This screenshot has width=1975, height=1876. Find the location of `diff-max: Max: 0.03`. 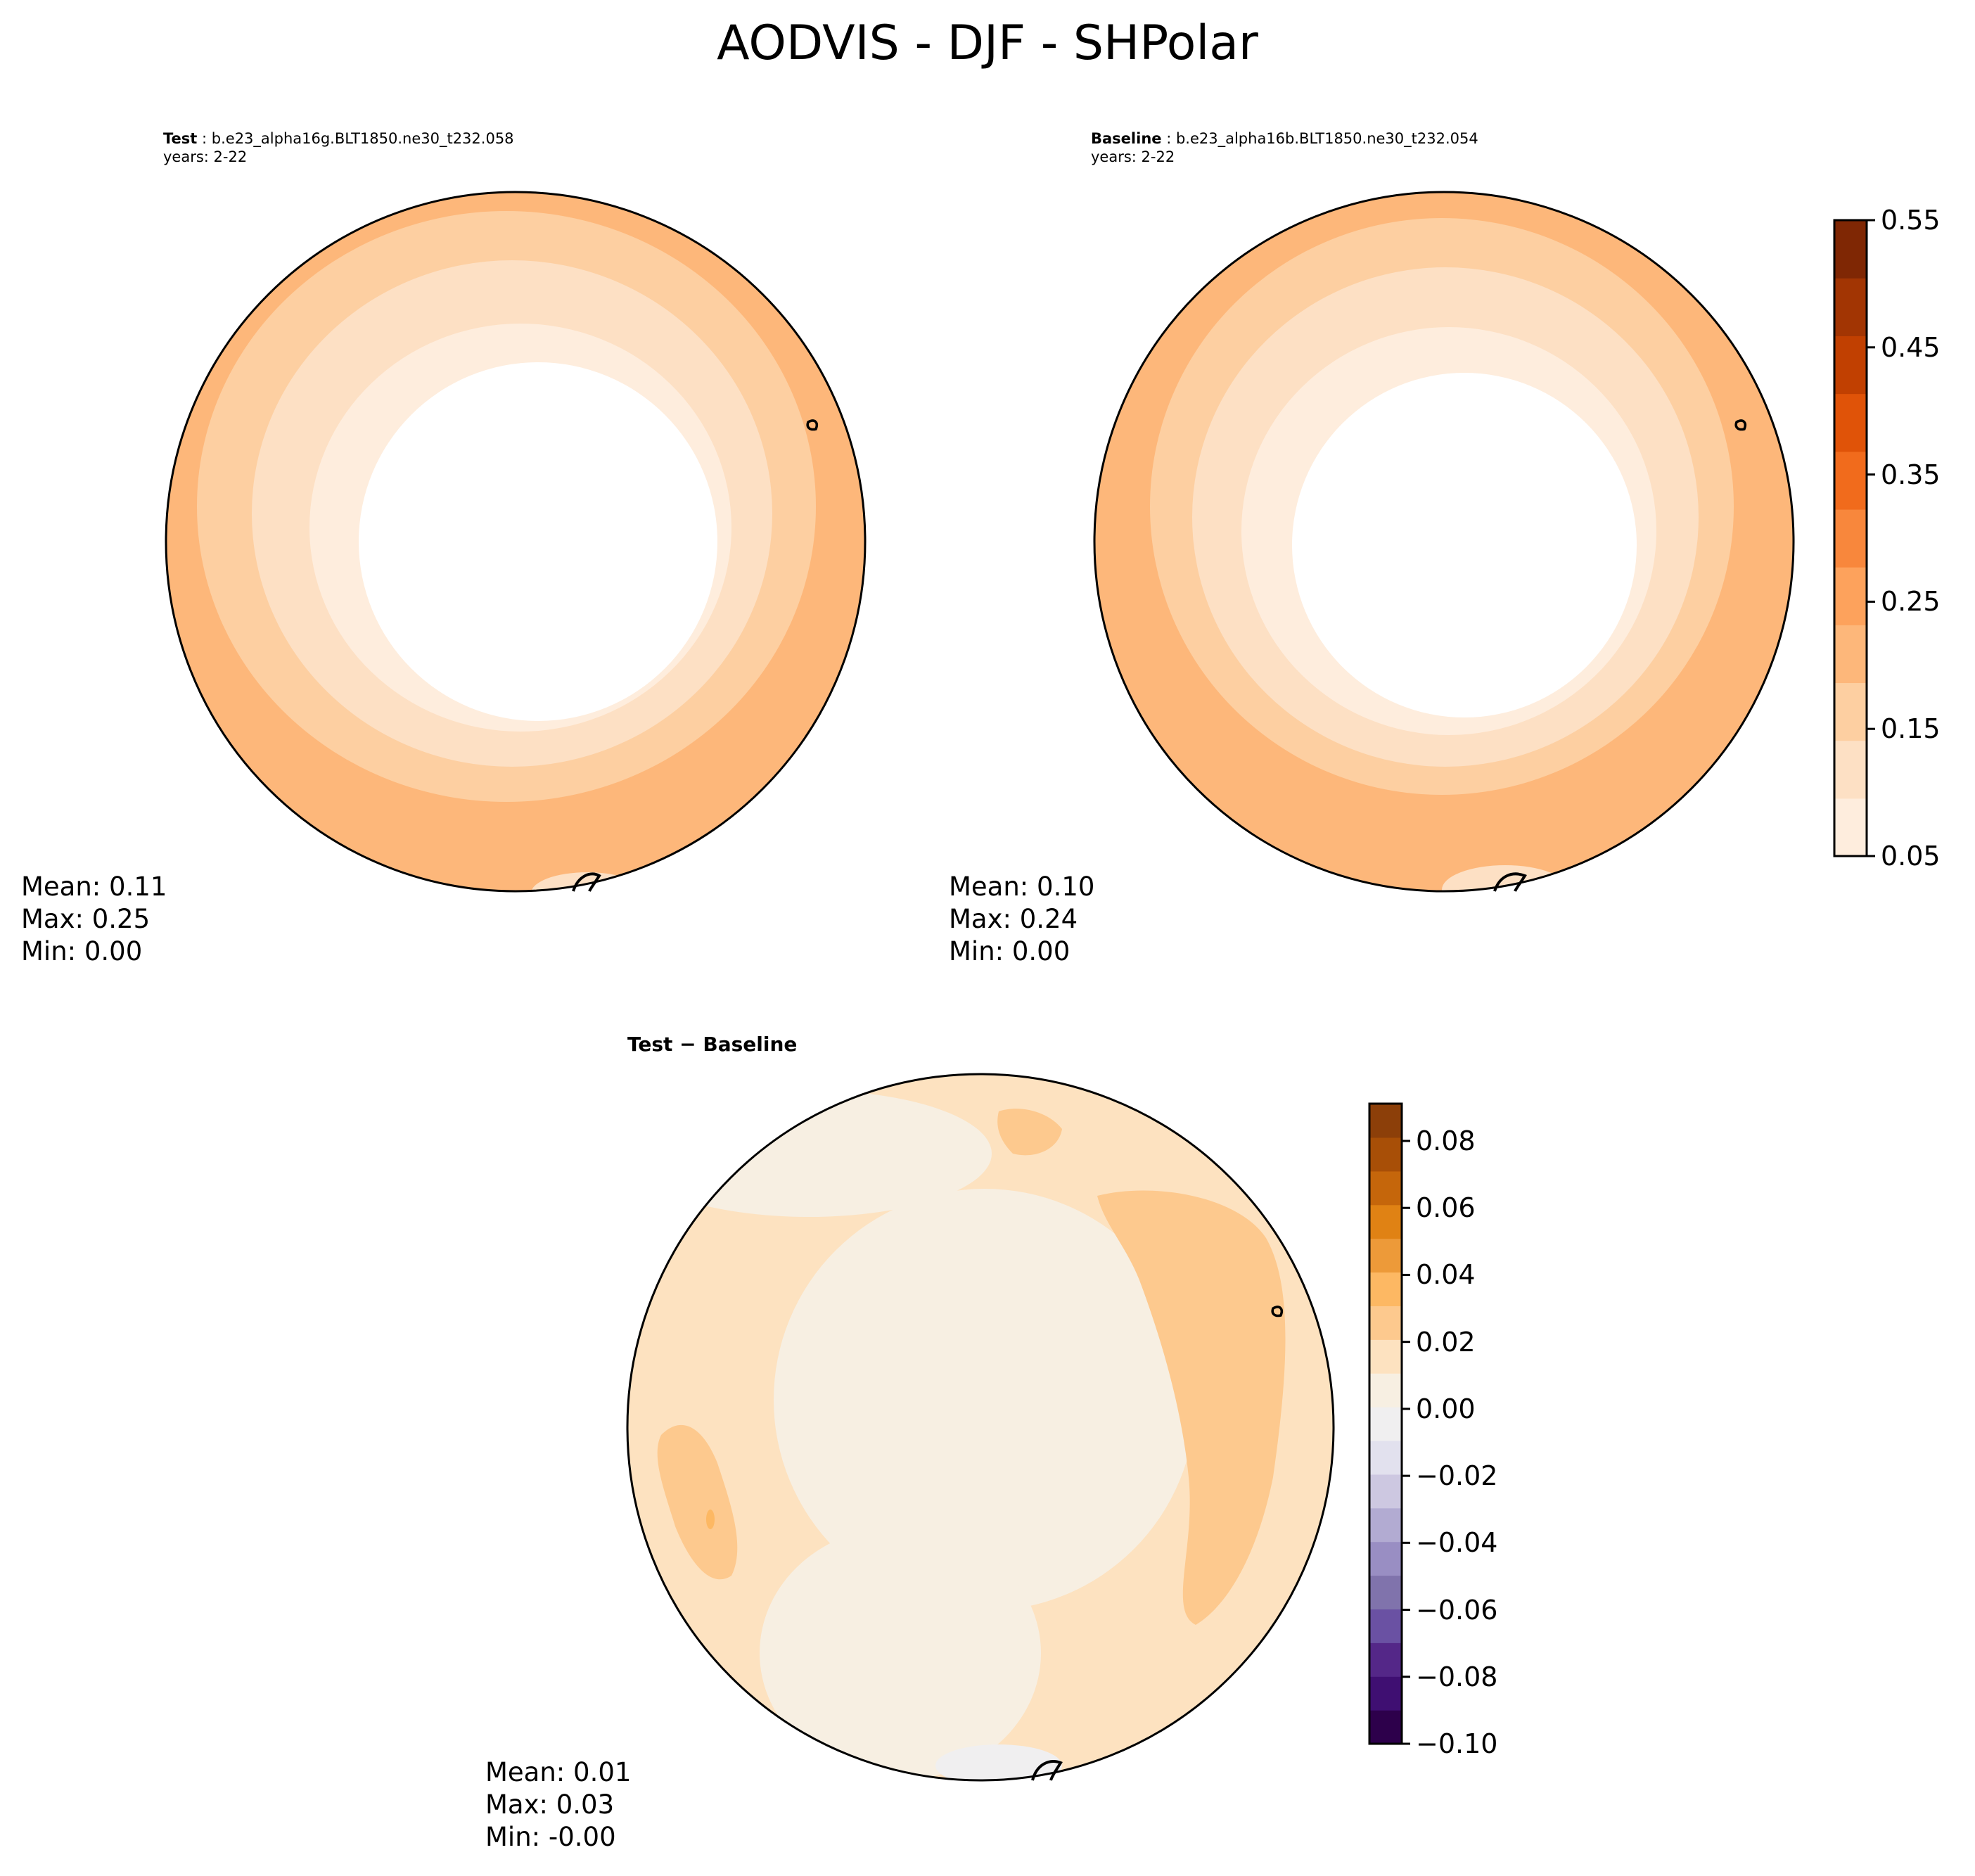

diff-max: Max: 0.03 is located at coordinates (550, 1804).